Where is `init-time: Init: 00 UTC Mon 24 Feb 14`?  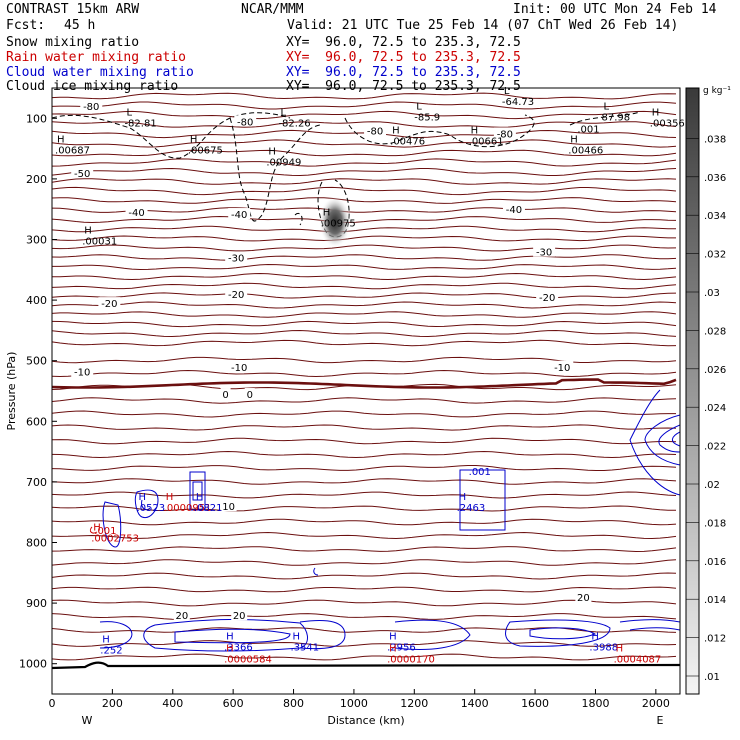 init-time: Init: 00 UTC Mon 24 Feb 14 is located at coordinates (615, 9).